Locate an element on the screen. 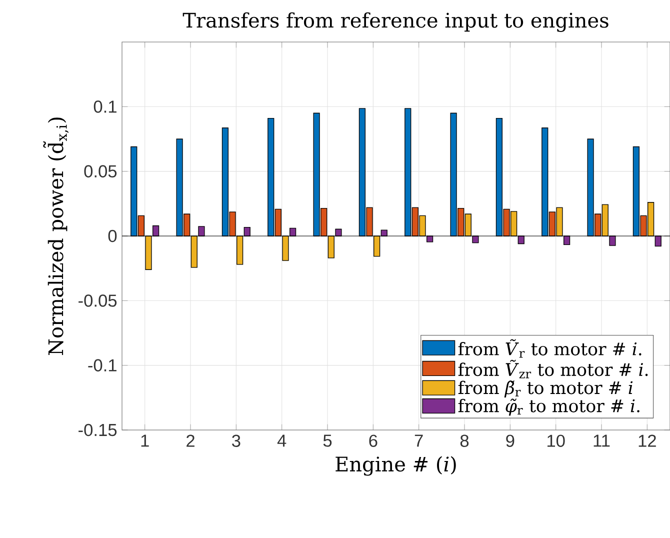  x-tick-label: 8 is located at coordinates (464, 440).